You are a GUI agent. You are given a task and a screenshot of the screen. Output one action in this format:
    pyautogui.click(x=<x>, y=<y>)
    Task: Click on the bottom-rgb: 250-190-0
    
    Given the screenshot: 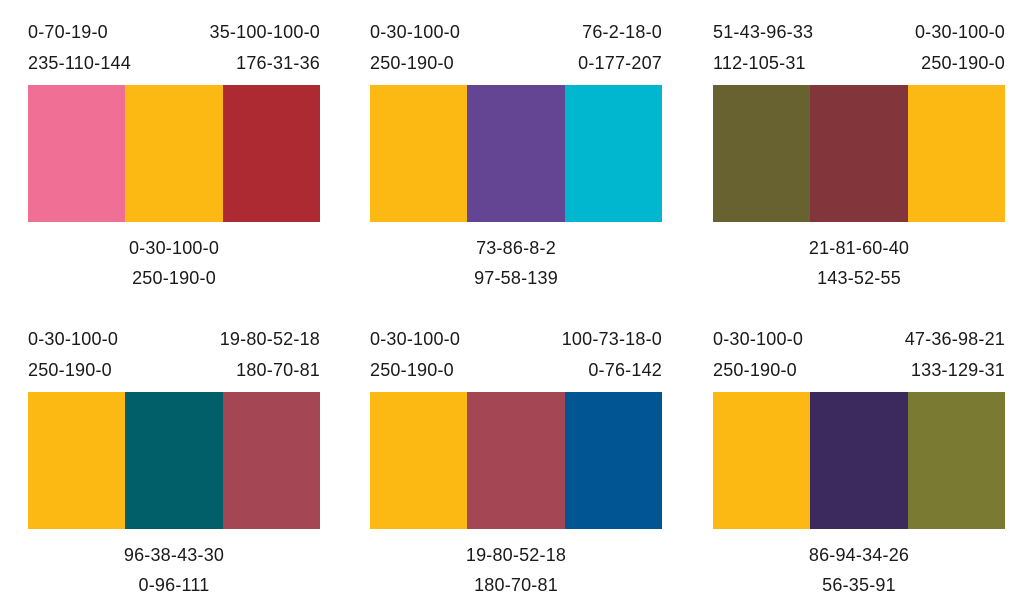 What is the action you would take?
    pyautogui.click(x=174, y=278)
    